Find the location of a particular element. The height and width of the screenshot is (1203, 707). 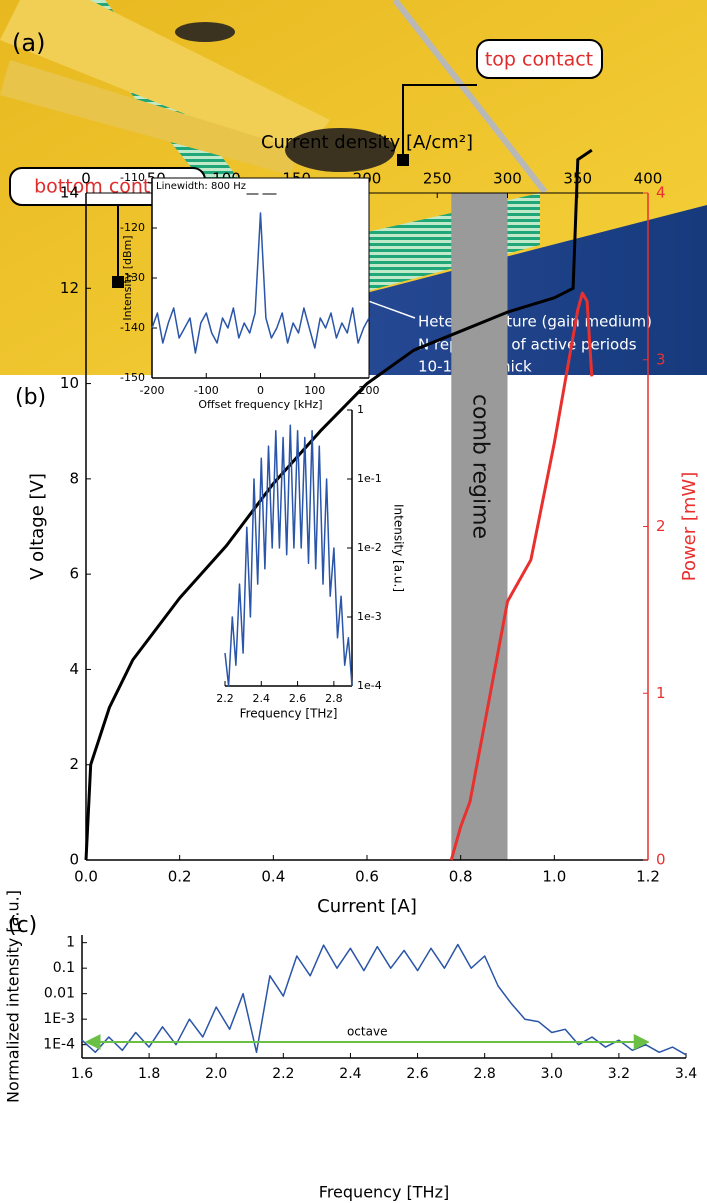

y-tick-label: -140 is located at coordinates (132, 327).